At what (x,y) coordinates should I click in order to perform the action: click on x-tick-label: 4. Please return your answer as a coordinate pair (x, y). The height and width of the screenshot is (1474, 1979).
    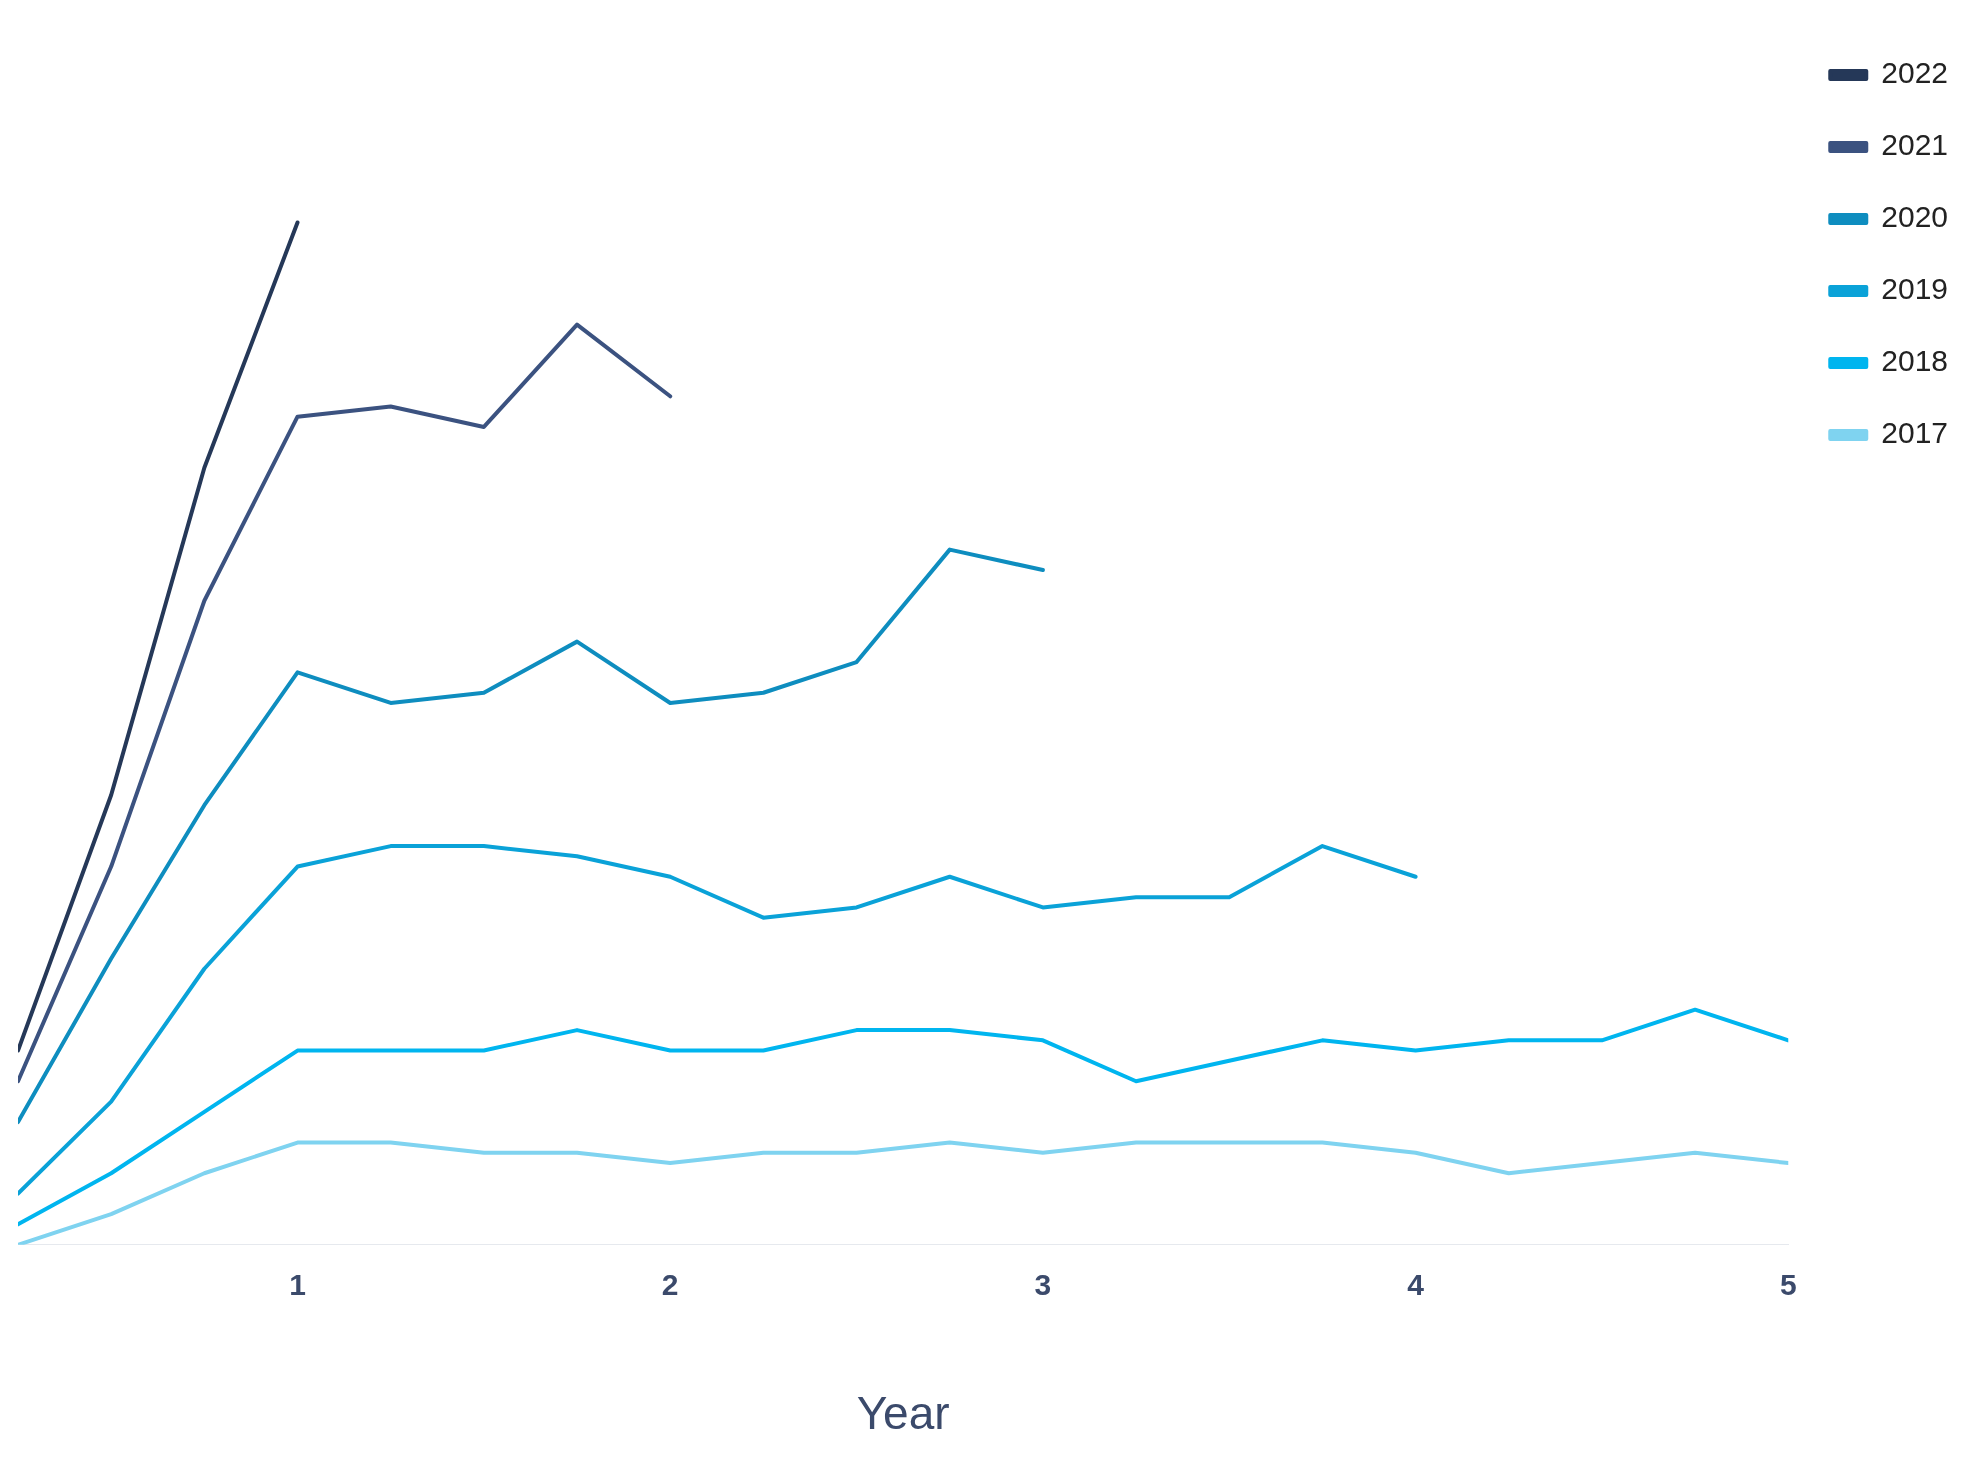
    Looking at the image, I should click on (1416, 1285).